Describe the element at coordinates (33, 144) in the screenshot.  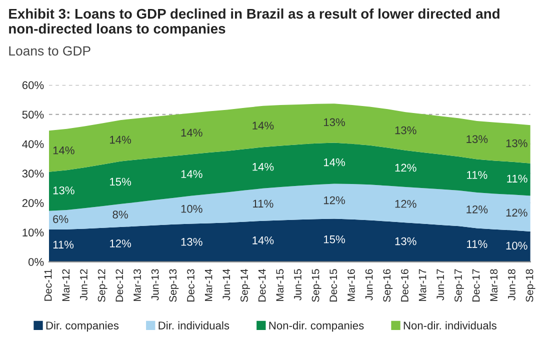
I see `y-tick-label: 40%` at that location.